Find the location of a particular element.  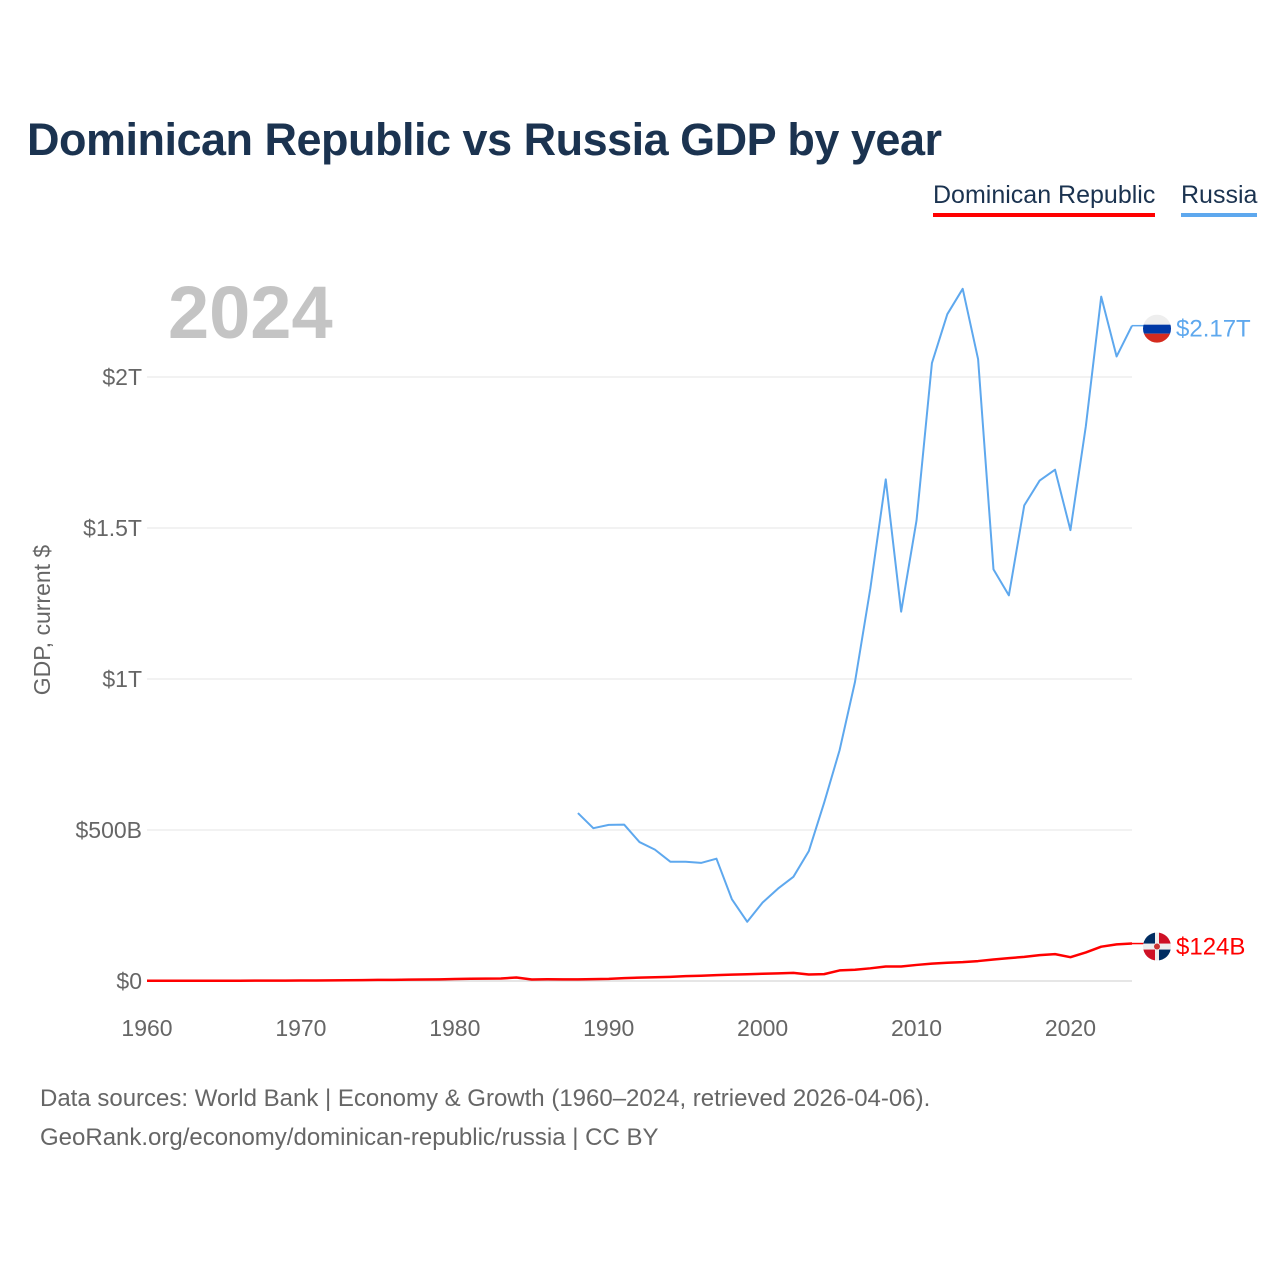

dominican-republic-flag-icon is located at coordinates (1157, 946).